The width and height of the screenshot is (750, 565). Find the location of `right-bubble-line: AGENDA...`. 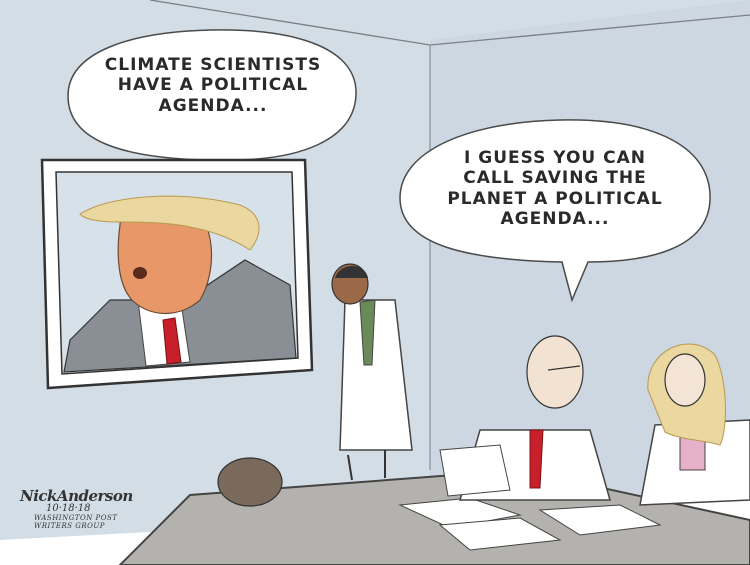

right-bubble-line: AGENDA... is located at coordinates (555, 219).